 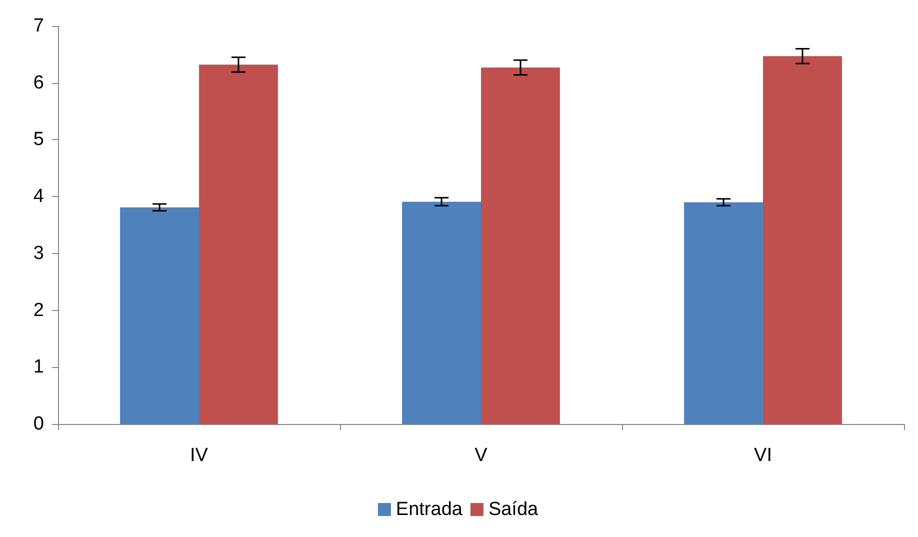 What do you see at coordinates (38, 139) in the screenshot?
I see `y-tick-label: 5` at bounding box center [38, 139].